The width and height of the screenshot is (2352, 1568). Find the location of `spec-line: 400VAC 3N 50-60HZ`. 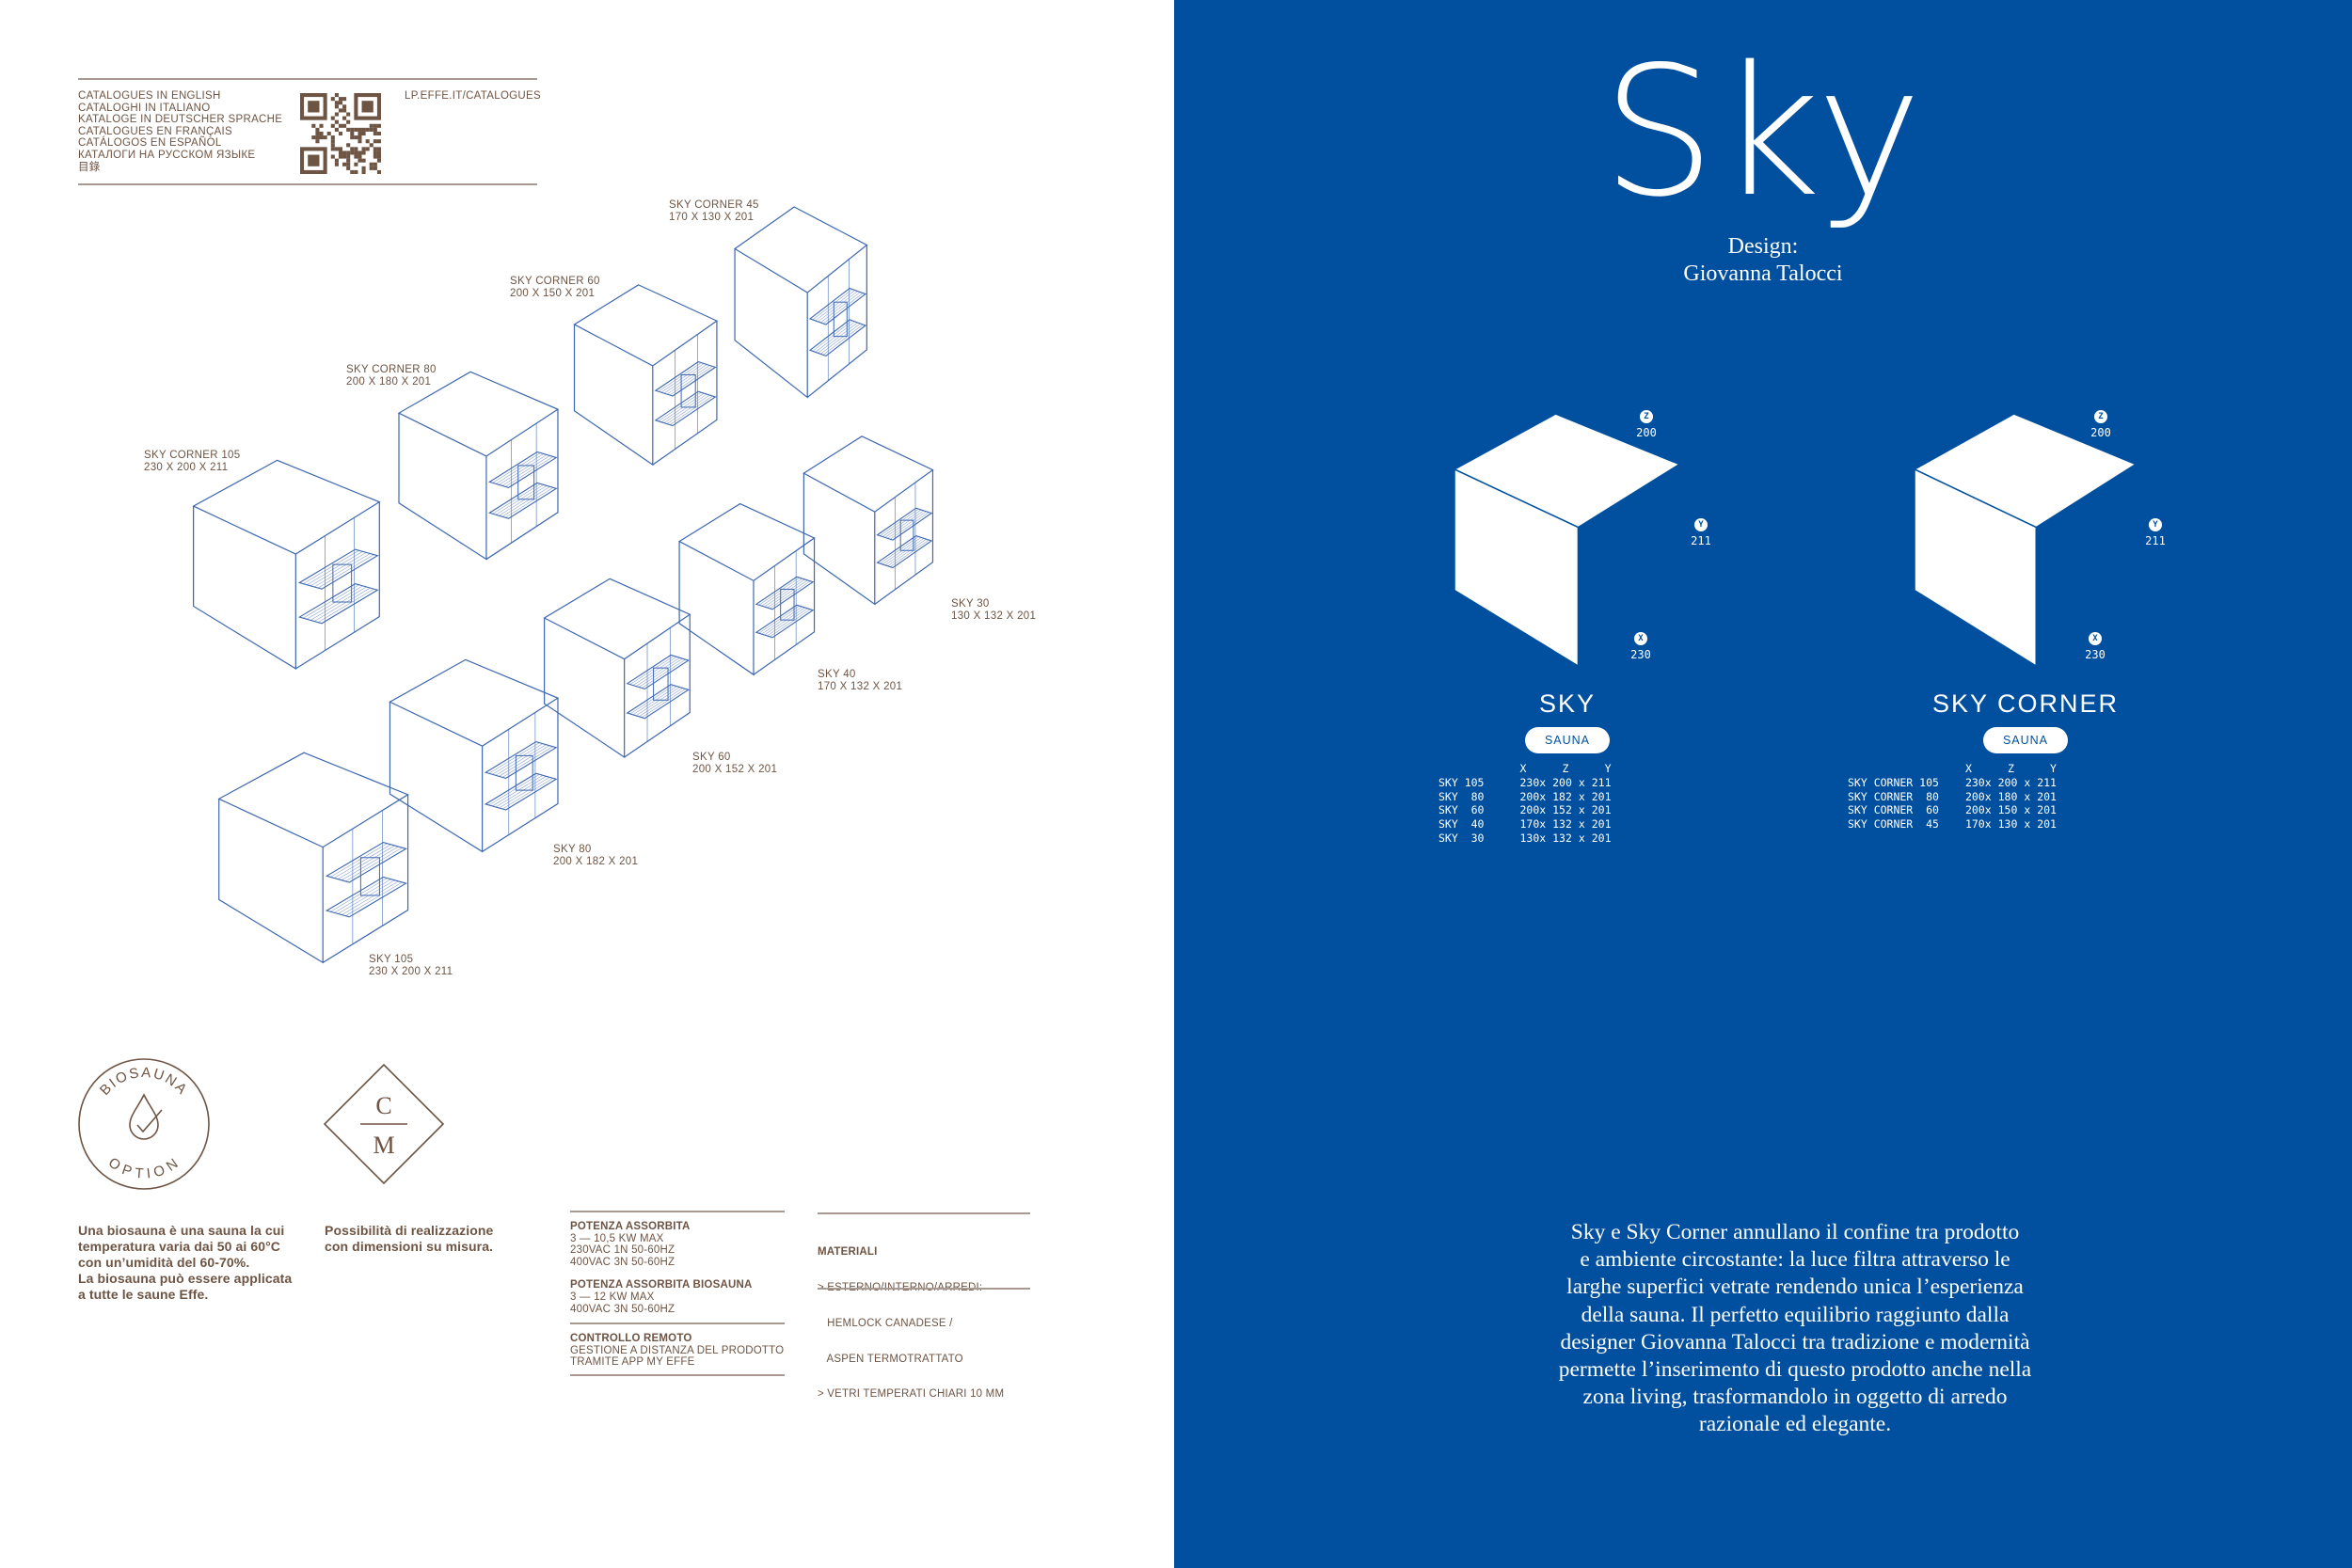

spec-line: 400VAC 3N 50-60HZ is located at coordinates (622, 1262).